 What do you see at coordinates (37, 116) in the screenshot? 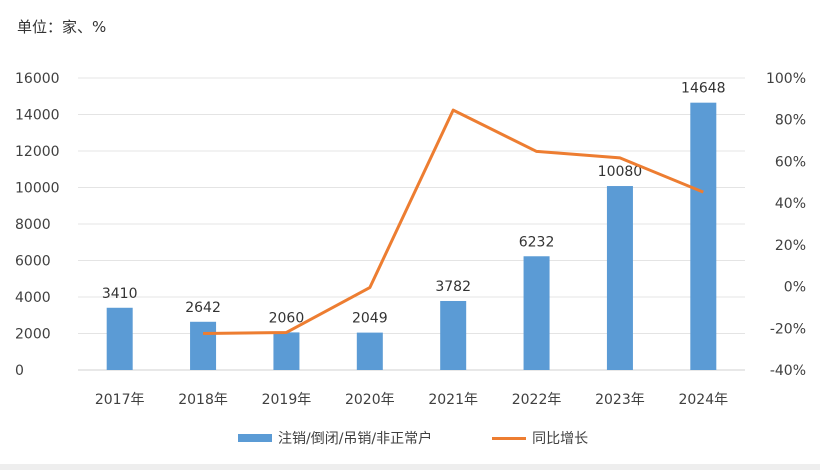
I see `y-left-tick-label: 14000` at bounding box center [37, 116].